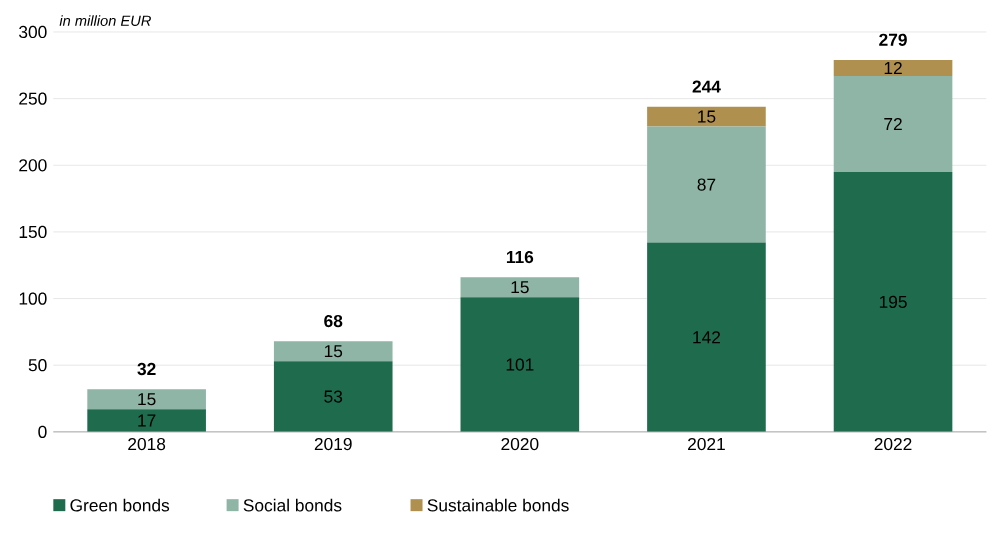 The width and height of the screenshot is (1005, 538). I want to click on data-label: 87, so click(706, 184).